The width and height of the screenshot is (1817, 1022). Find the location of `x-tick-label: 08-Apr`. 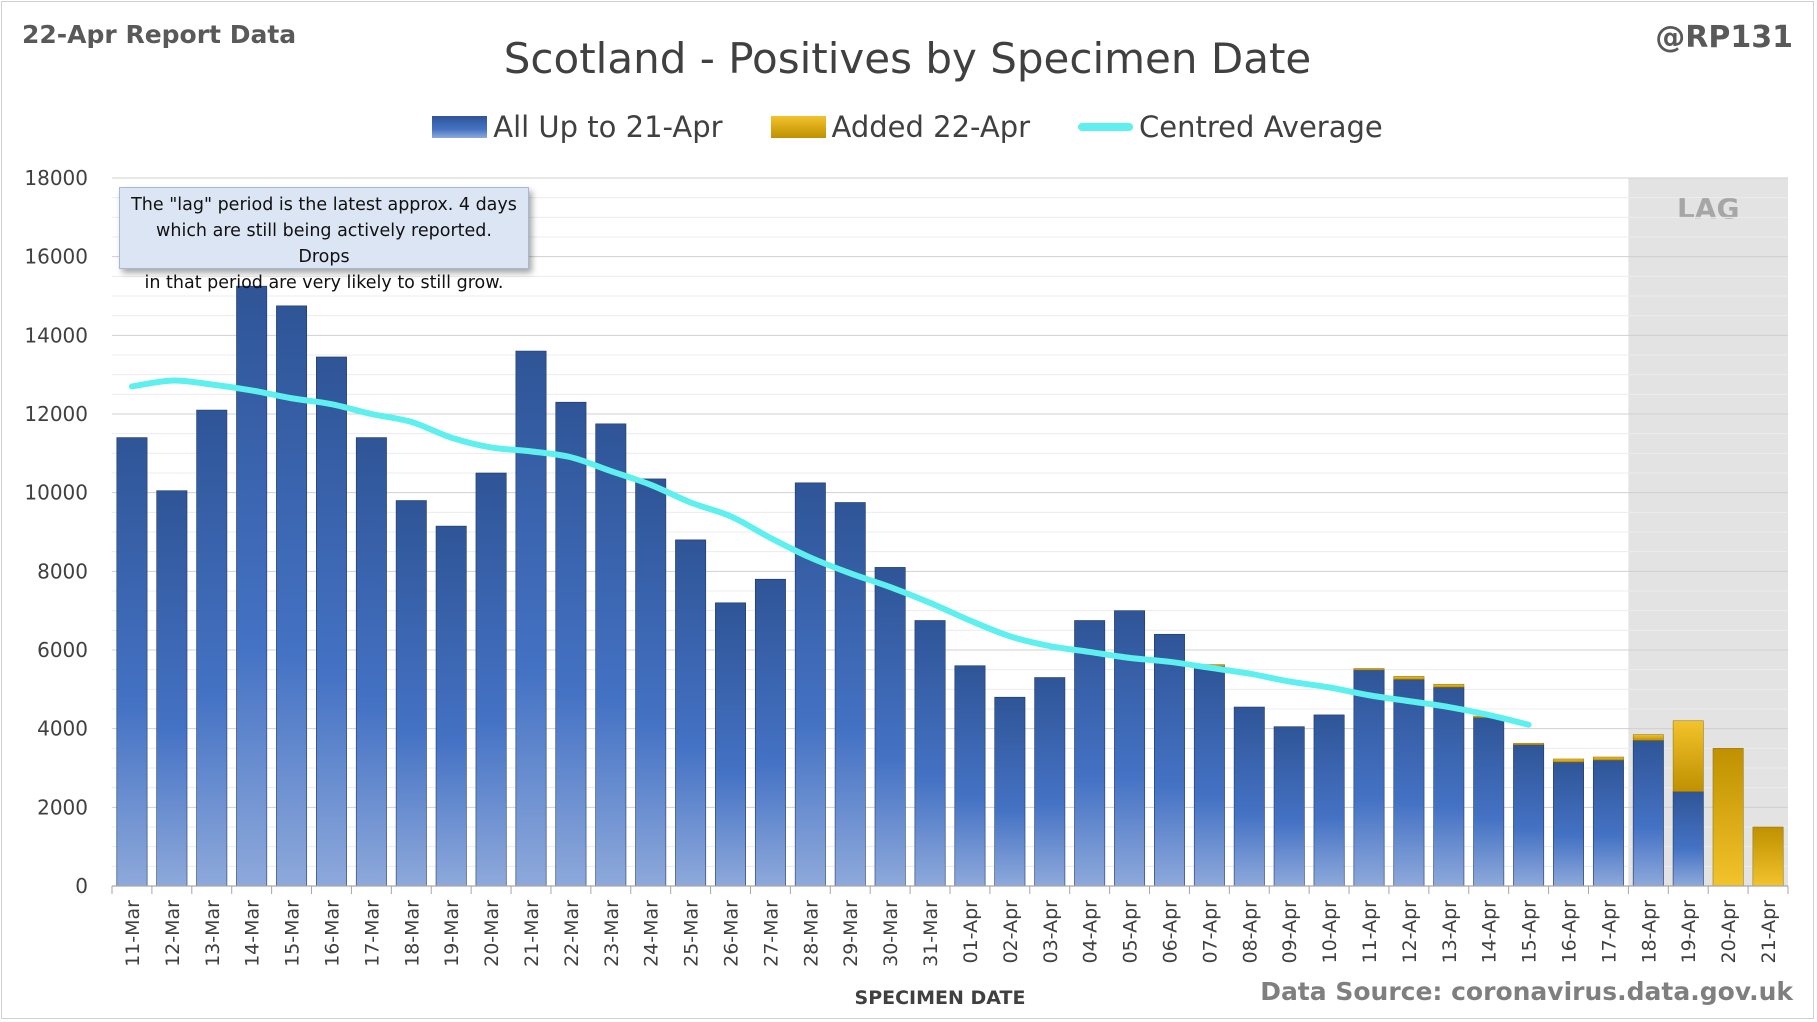

x-tick-label: 08-Apr is located at coordinates (1250, 932).